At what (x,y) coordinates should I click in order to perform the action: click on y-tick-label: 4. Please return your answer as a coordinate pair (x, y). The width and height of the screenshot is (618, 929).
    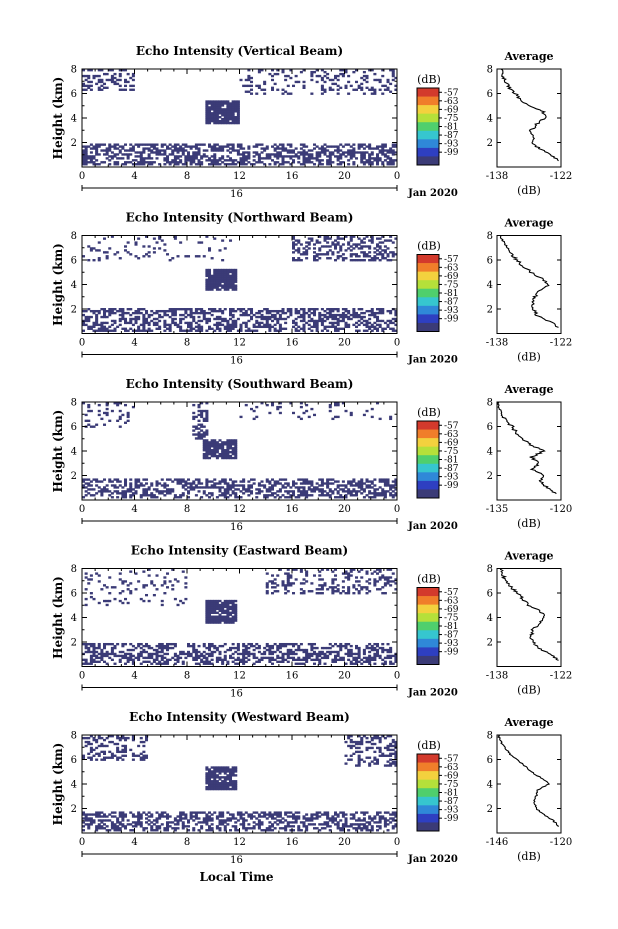
    Looking at the image, I should click on (74, 285).